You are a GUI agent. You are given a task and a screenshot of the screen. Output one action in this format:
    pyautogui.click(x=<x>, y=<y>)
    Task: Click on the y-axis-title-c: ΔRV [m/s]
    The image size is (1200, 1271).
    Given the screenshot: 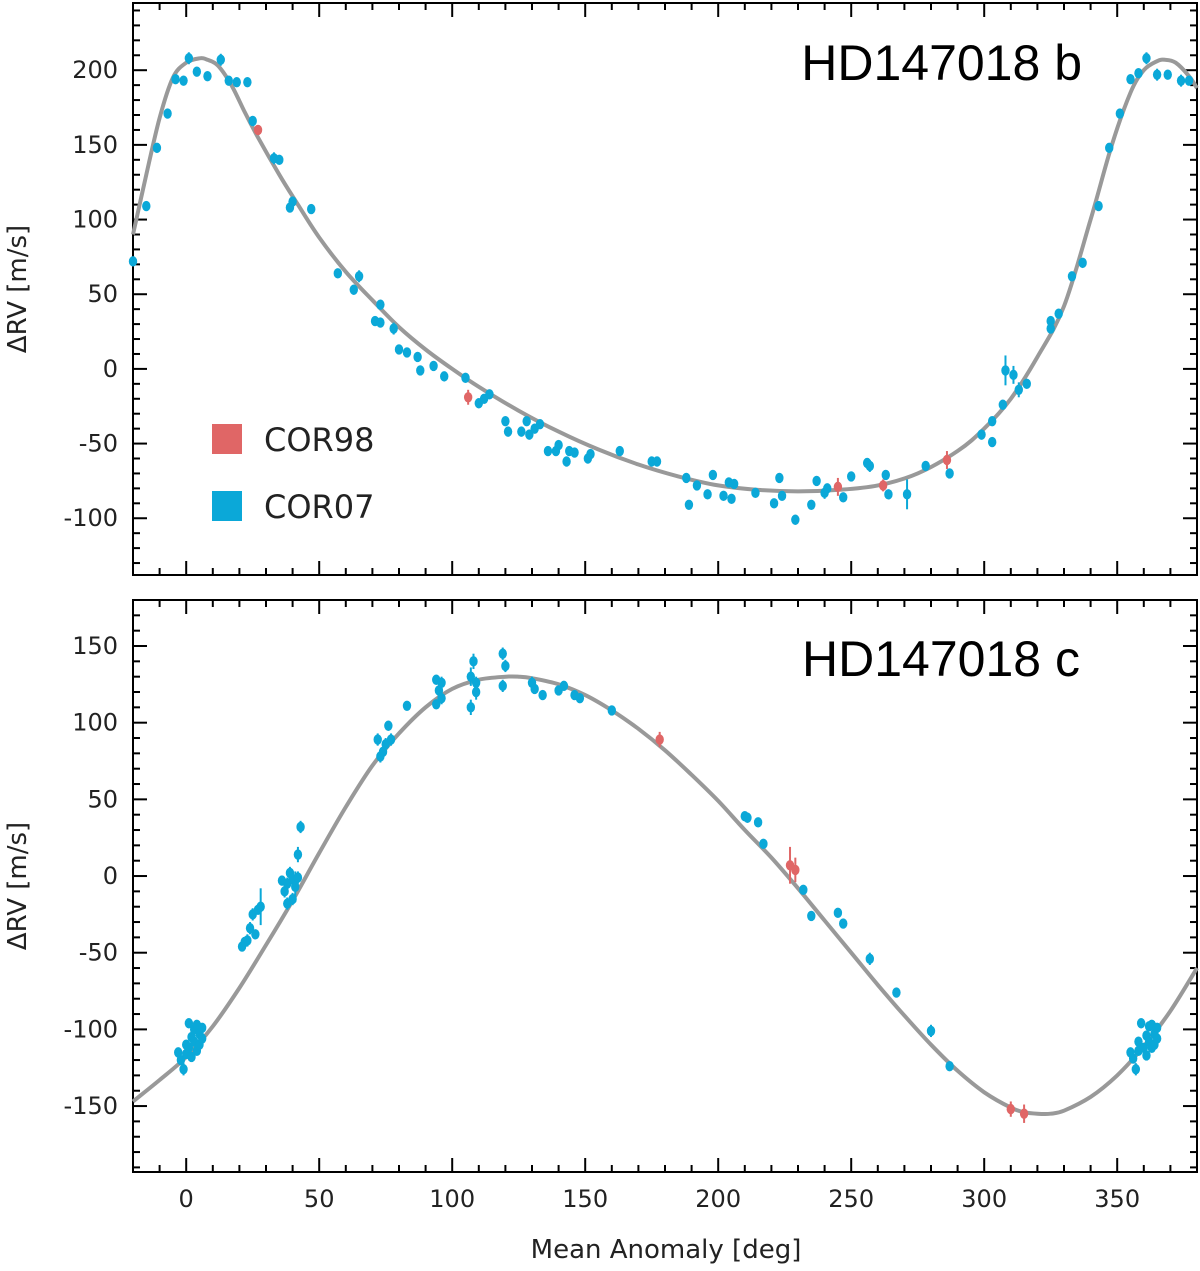 What is the action you would take?
    pyautogui.click(x=18, y=886)
    